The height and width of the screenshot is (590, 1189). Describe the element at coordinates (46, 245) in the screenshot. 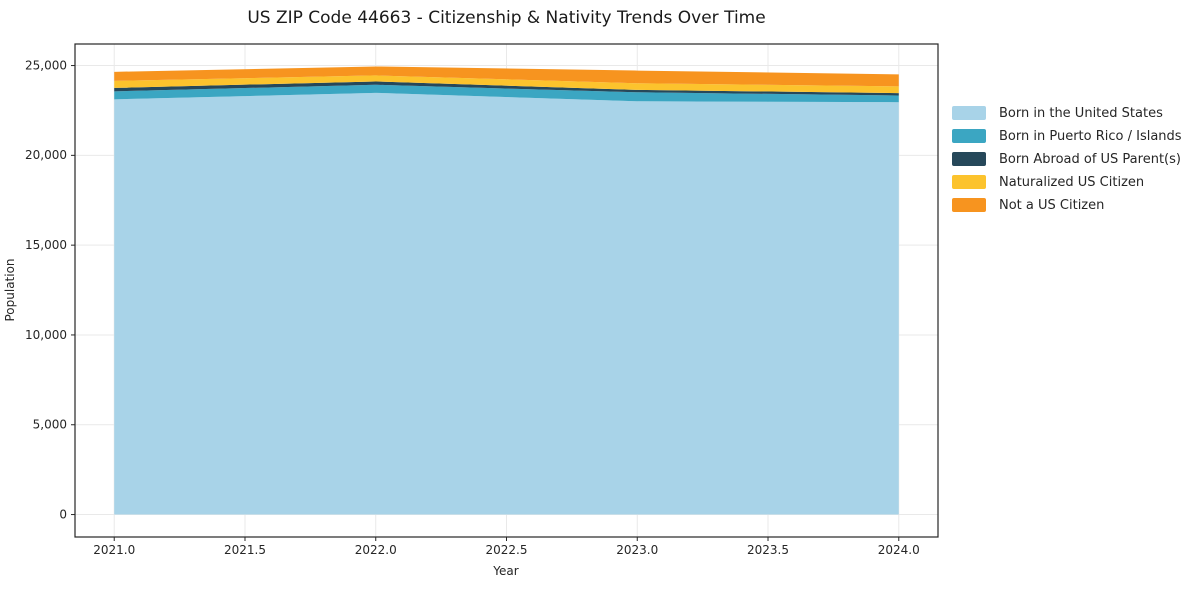

I see `y-tick-label: 15,000` at that location.